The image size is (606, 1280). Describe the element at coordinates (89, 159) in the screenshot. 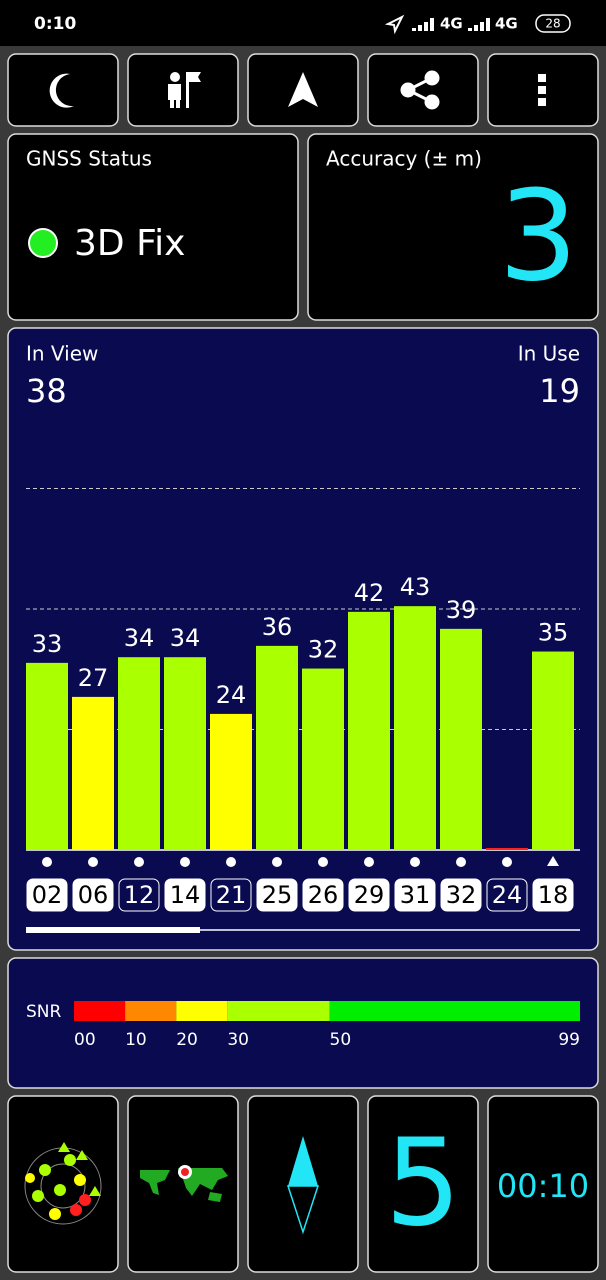

I see `panel-title: GNSS Status` at that location.